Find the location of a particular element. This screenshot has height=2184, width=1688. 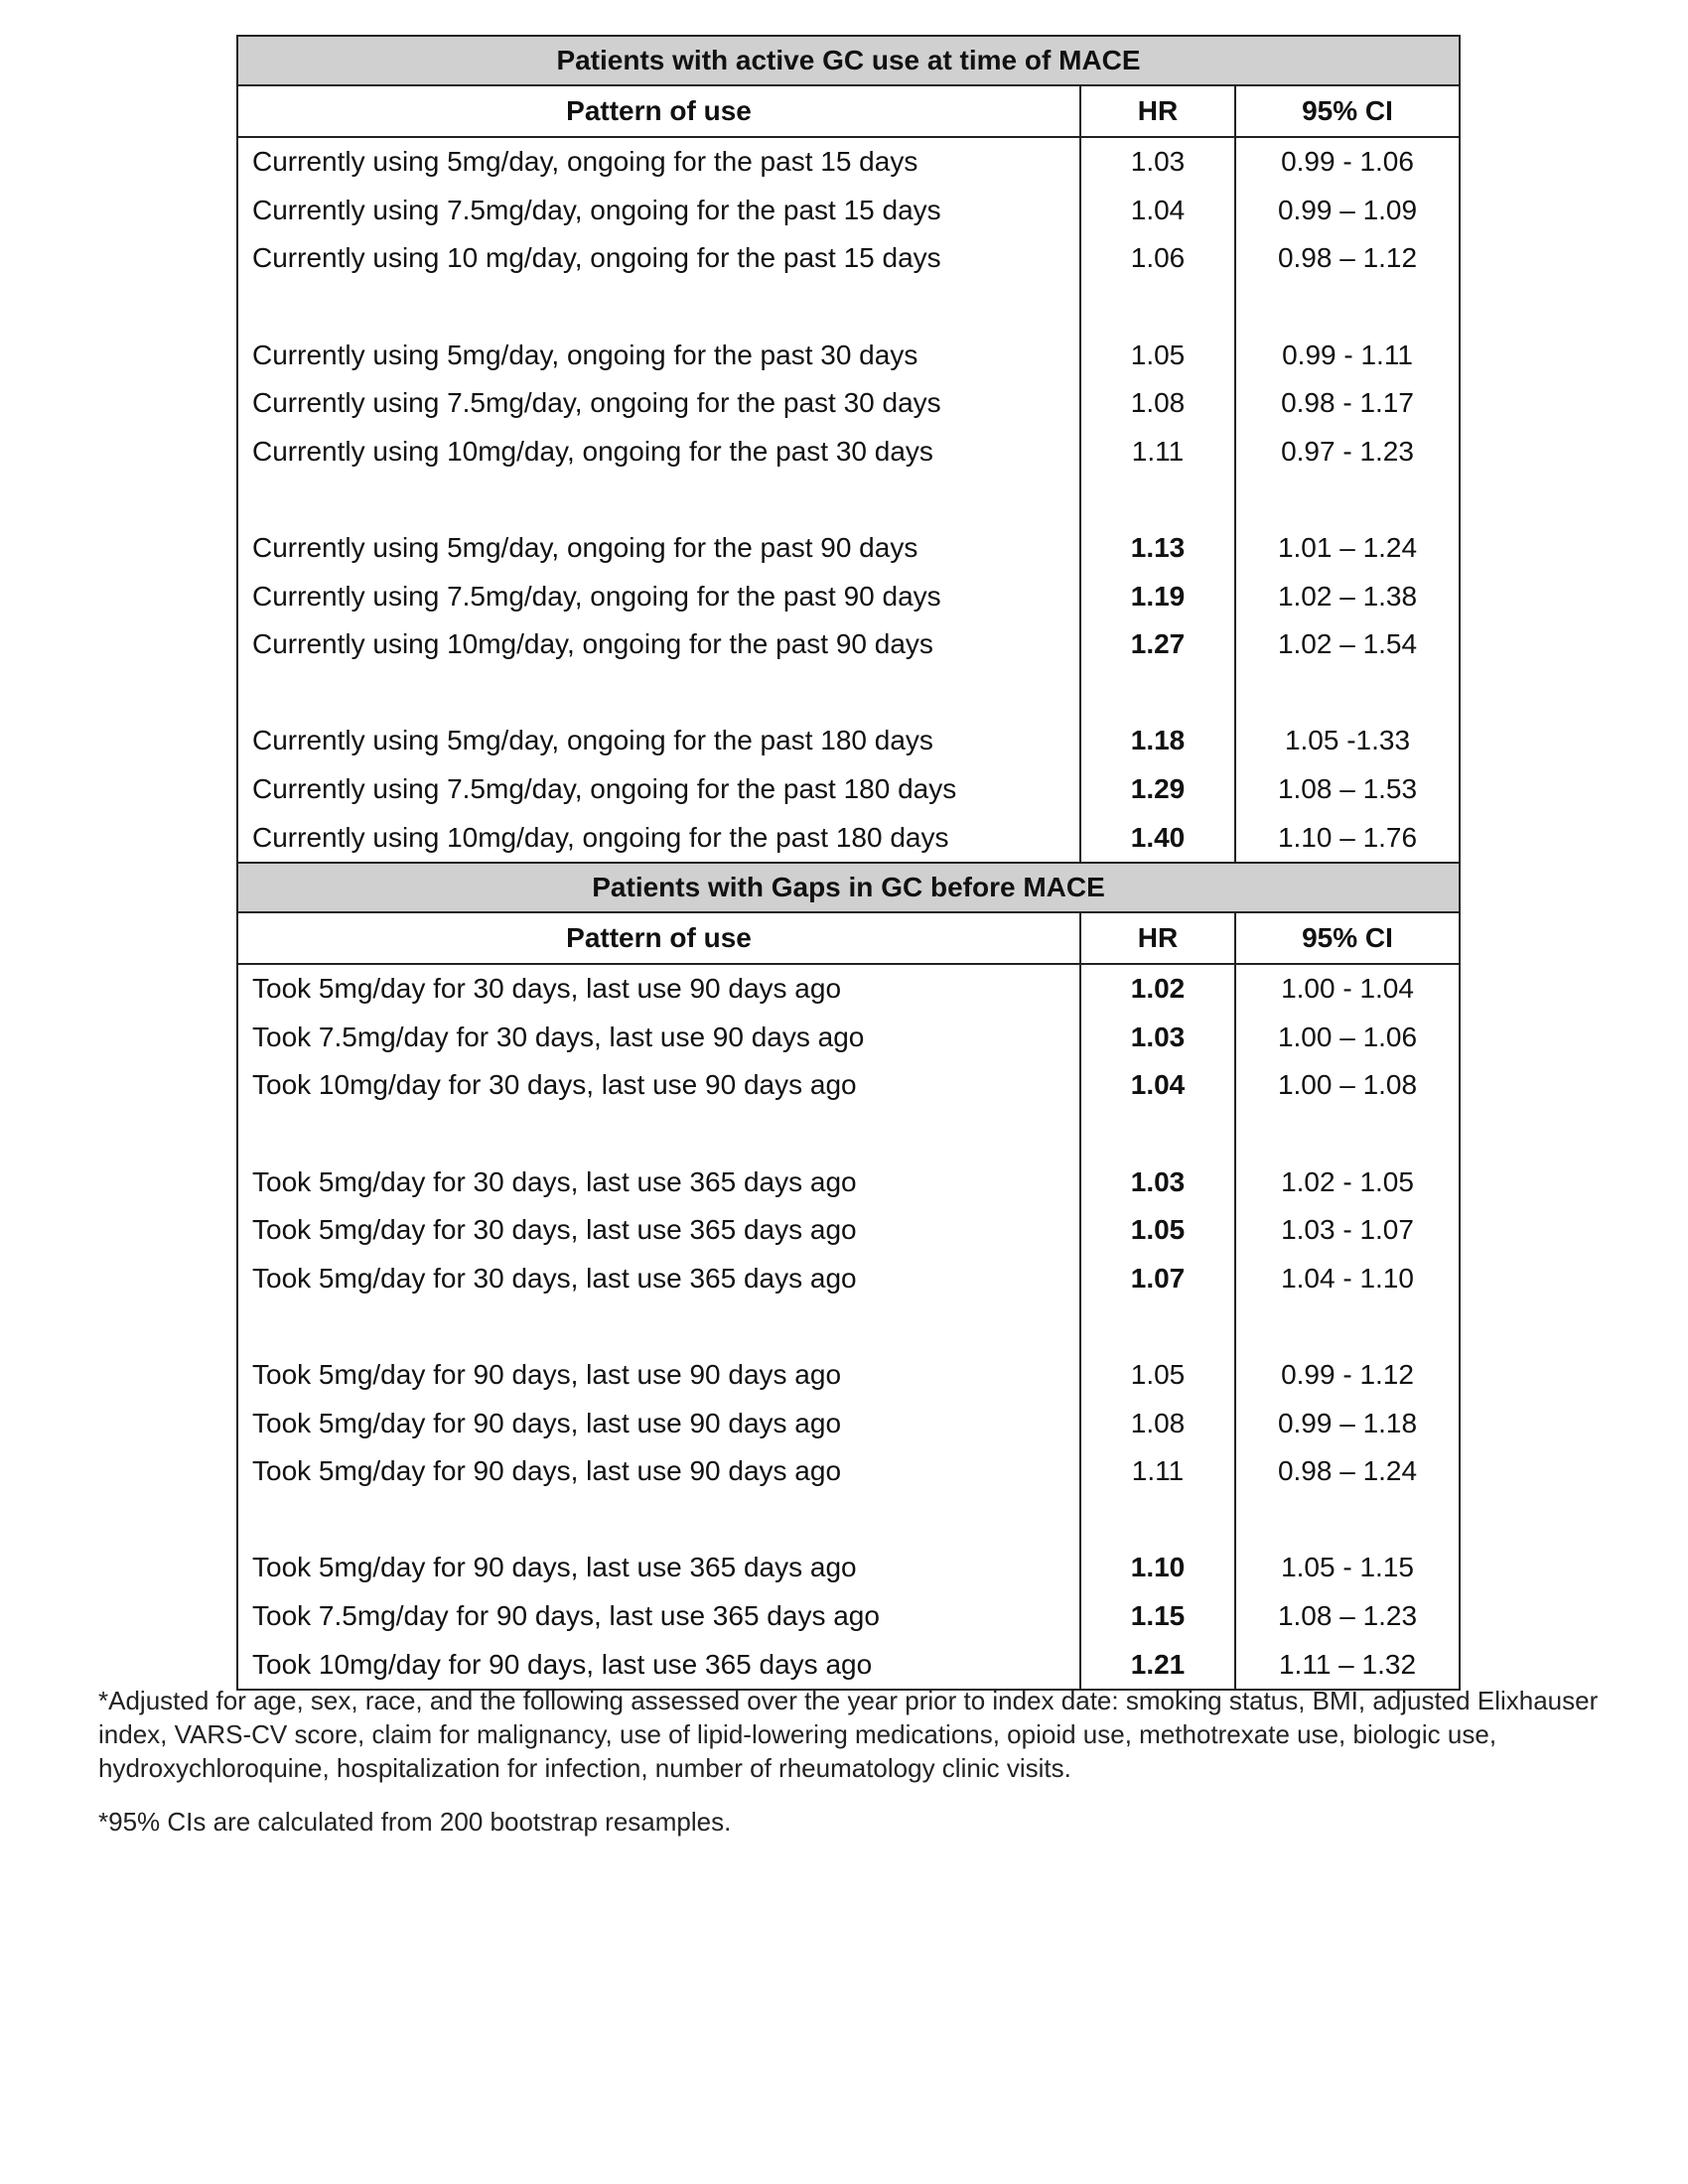

hr-cell: 1.03 is located at coordinates (1157, 1037).